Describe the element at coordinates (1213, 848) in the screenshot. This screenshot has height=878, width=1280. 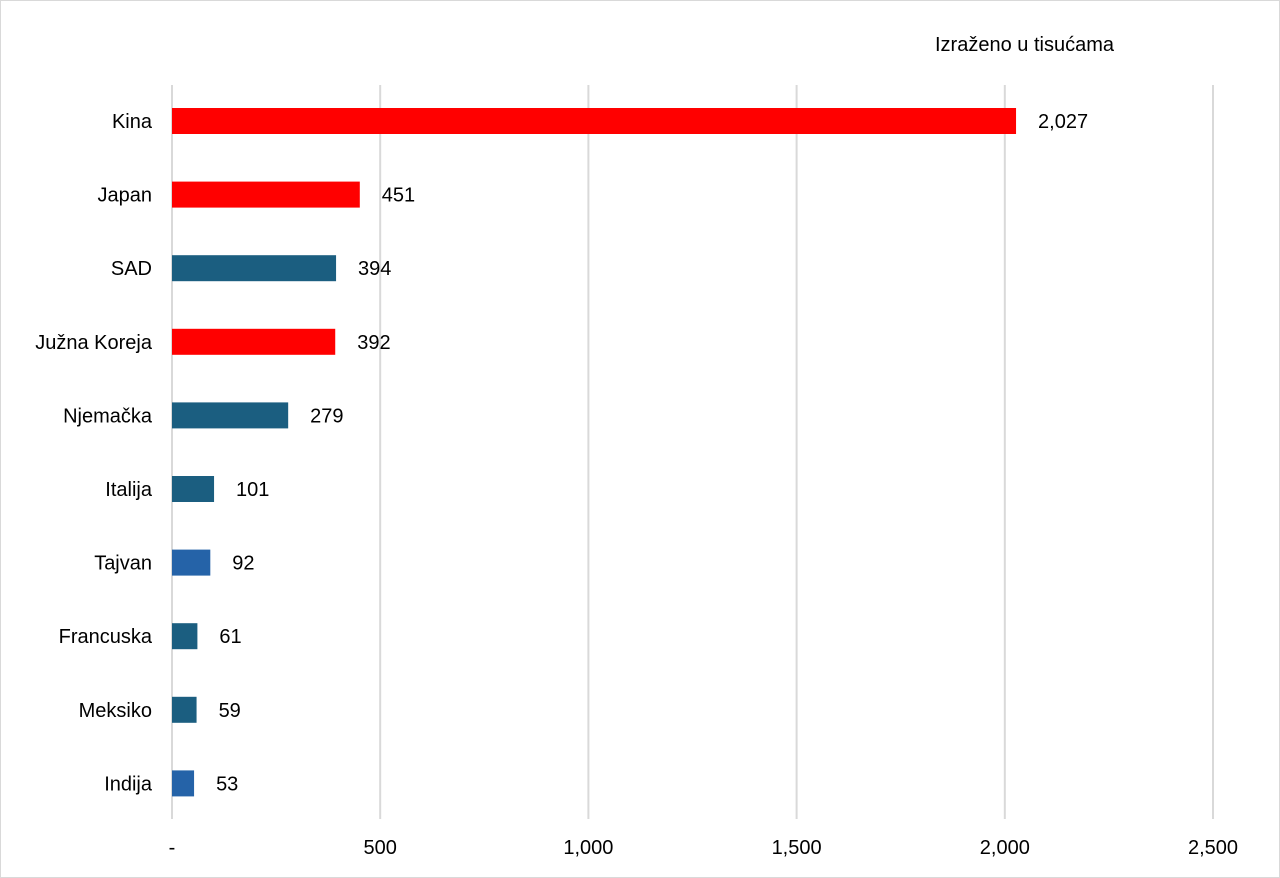
I see `x-tick-label: 2,500` at that location.